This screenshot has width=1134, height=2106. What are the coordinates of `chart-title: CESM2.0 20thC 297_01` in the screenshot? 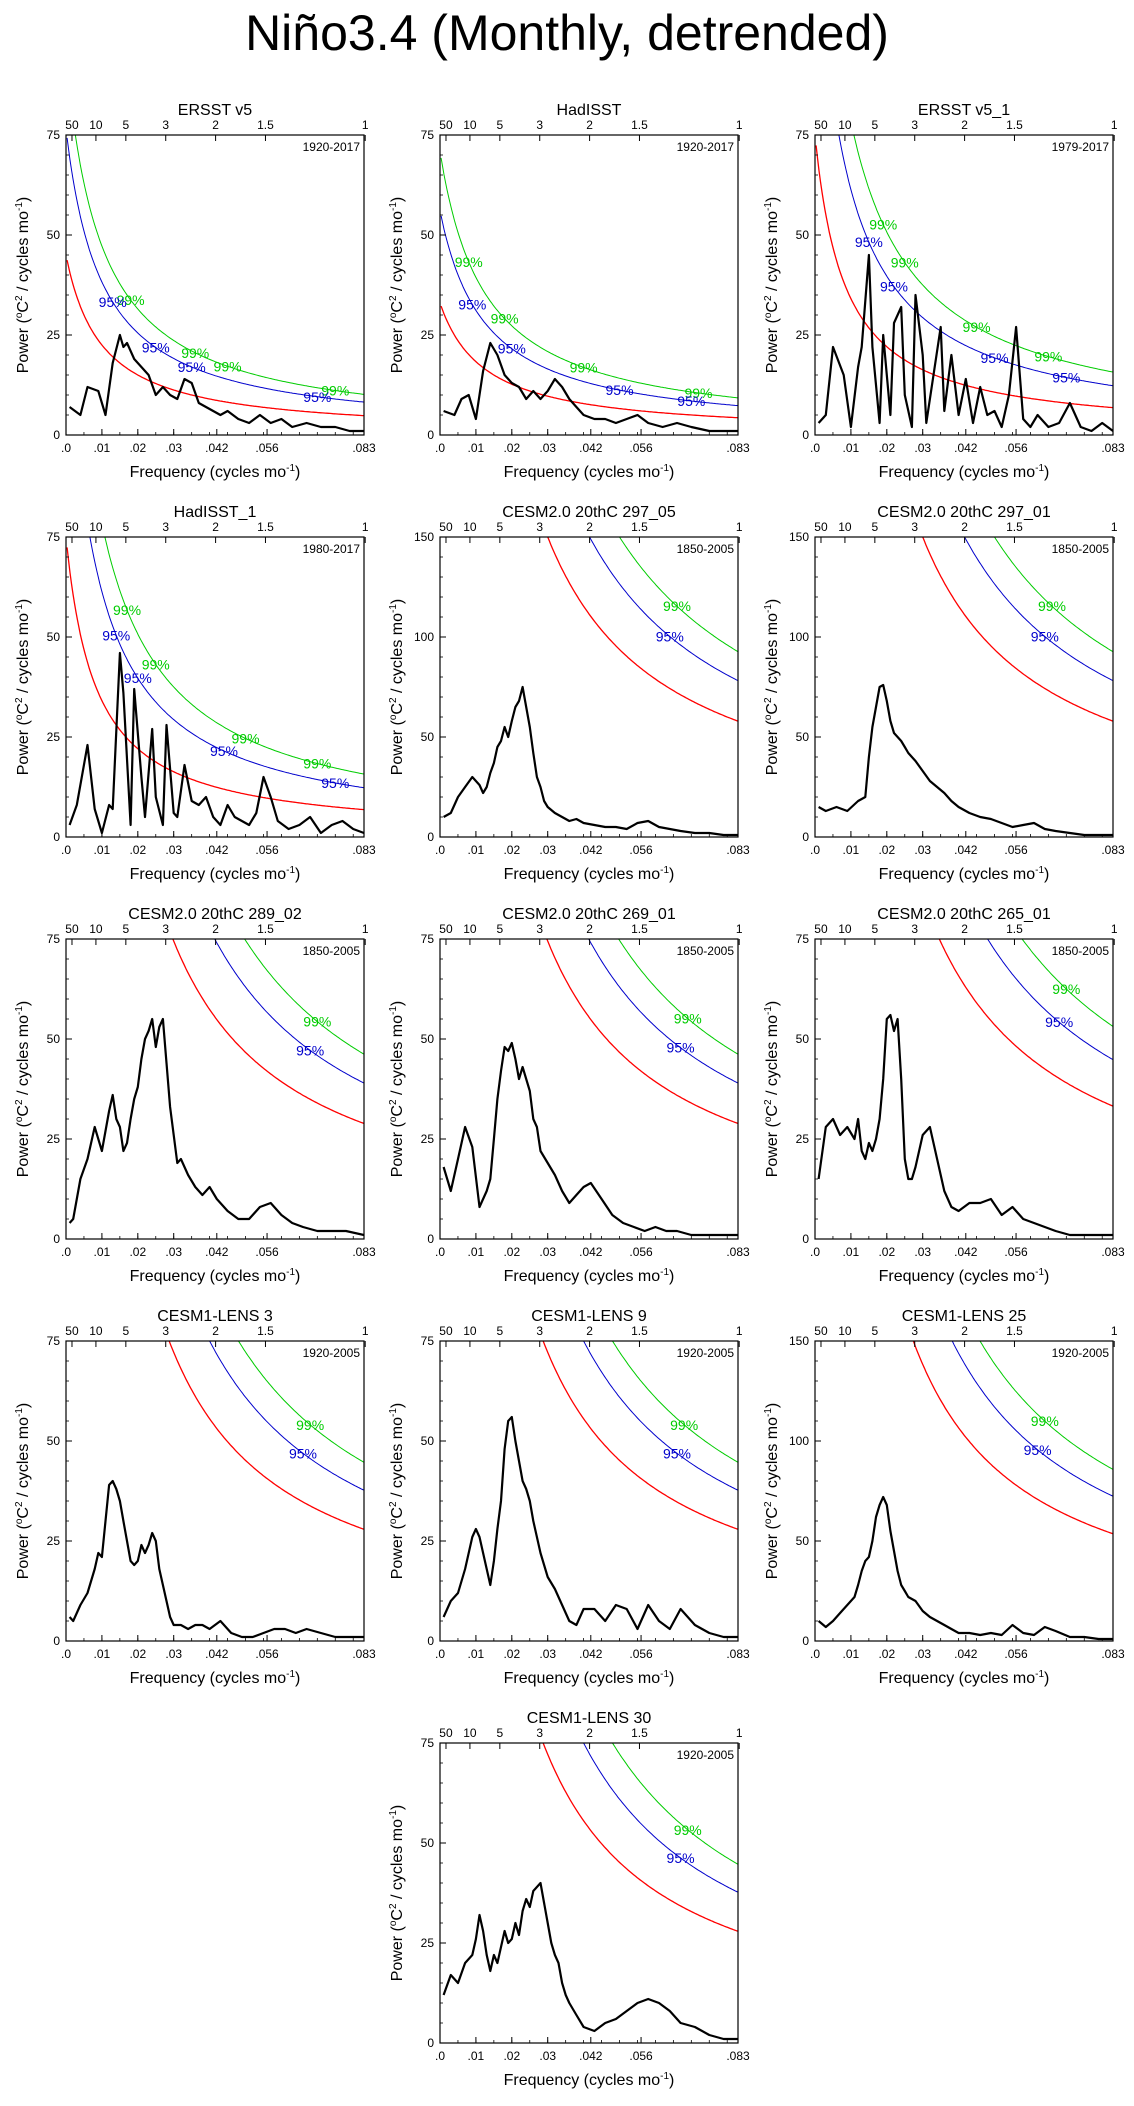 It's located at (964, 512).